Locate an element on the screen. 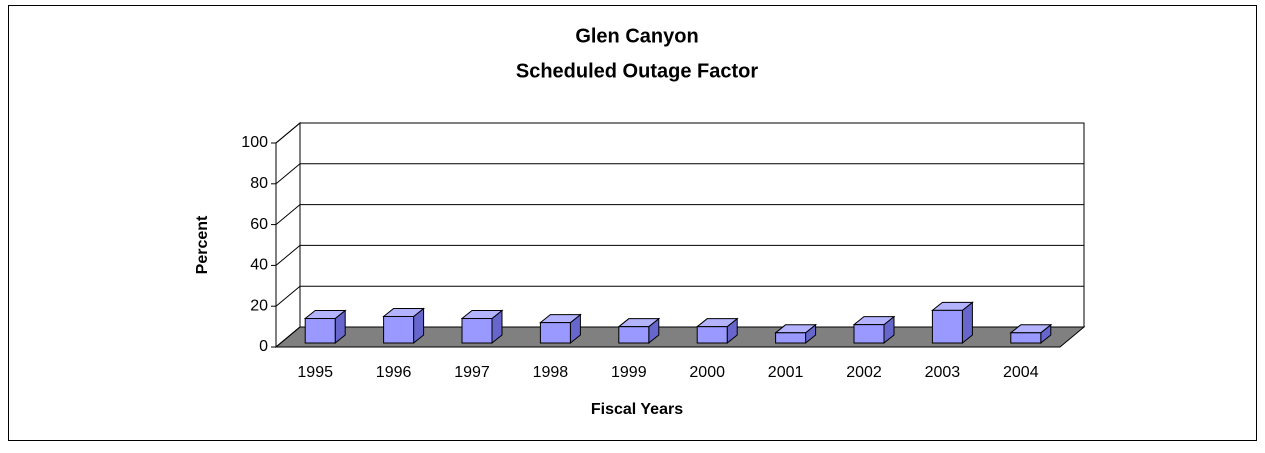  chart-subtitle: Scheduled Outage Factor is located at coordinates (637, 71).